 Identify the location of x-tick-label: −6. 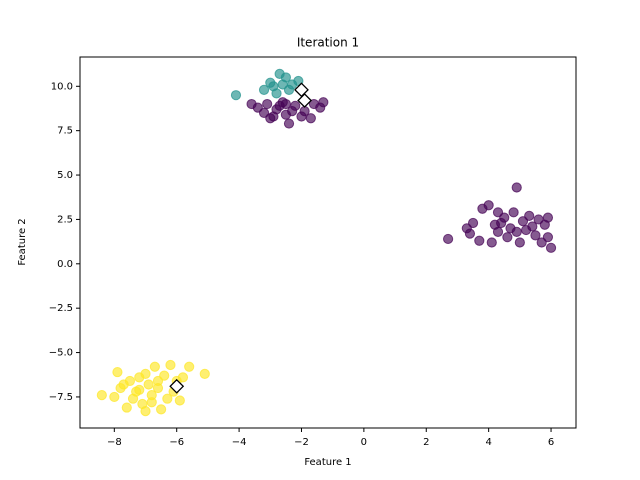
(176, 442).